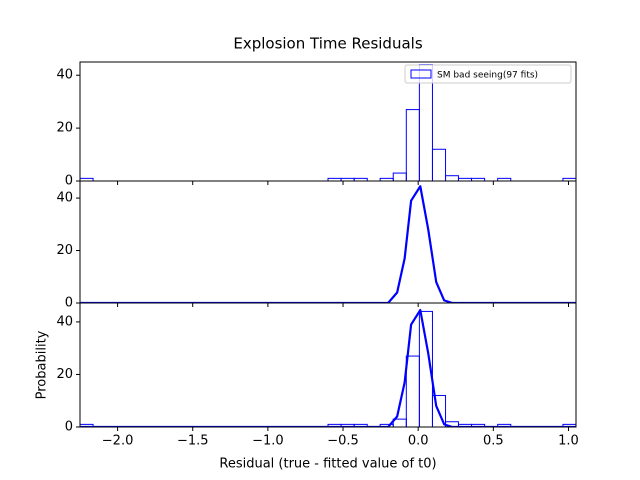 This screenshot has height=480, width=640. I want to click on x-tick-label: −1.0, so click(268, 441).